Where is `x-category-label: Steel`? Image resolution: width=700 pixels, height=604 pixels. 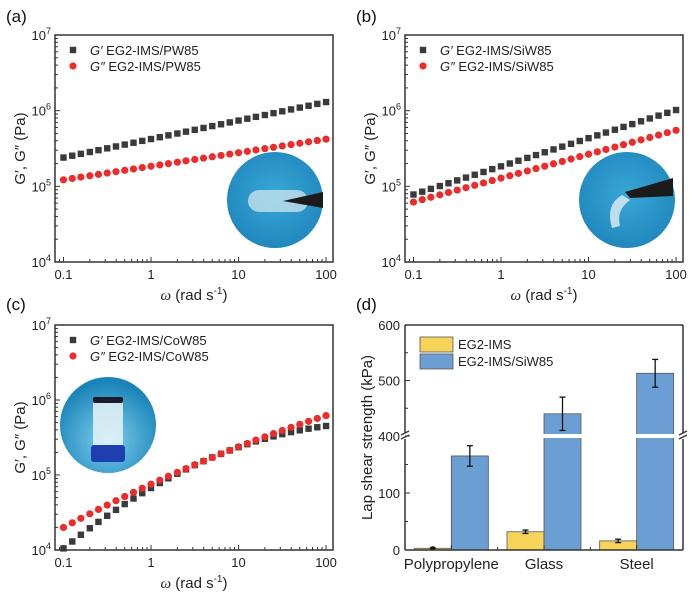
x-category-label: Steel is located at coordinates (637, 564).